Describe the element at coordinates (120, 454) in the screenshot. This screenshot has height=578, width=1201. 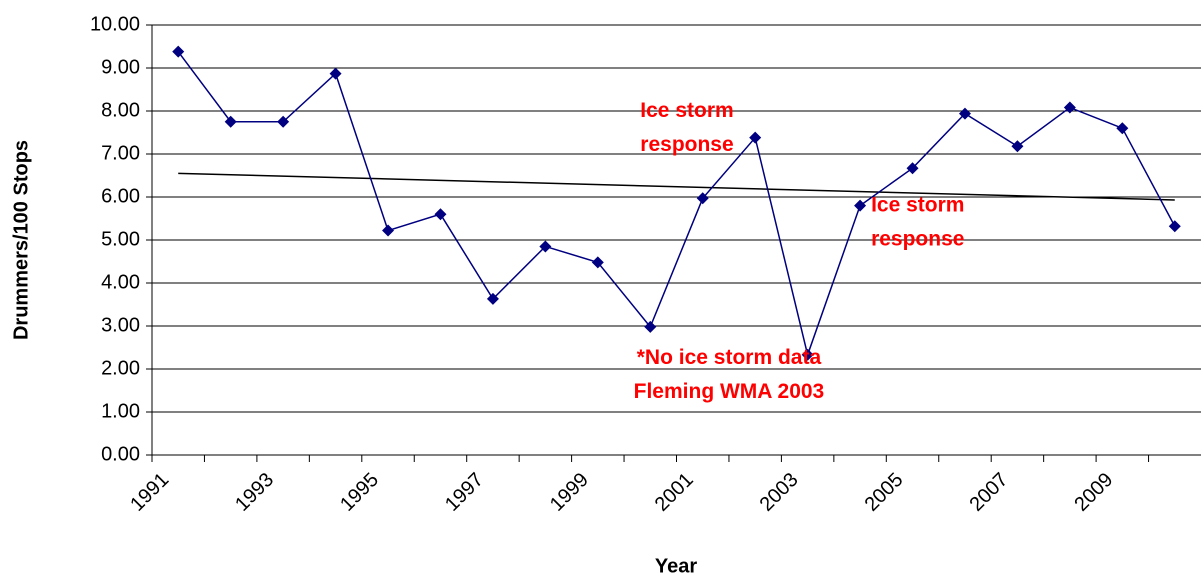
I see `y-tick-label: 0.00` at that location.